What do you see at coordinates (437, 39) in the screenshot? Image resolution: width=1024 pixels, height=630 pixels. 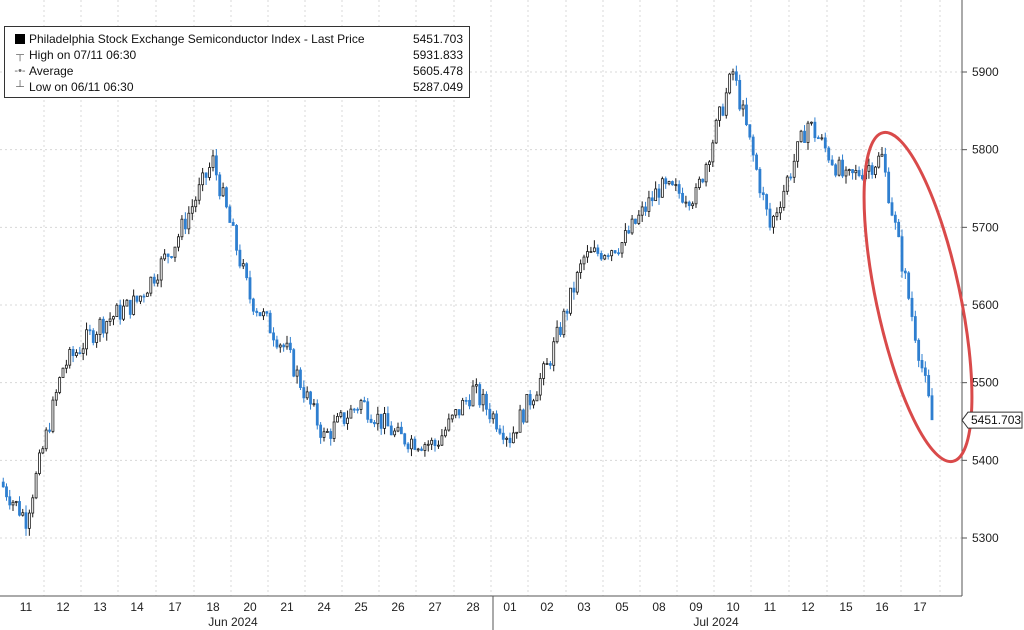 I see `legend-value: 5451.703` at bounding box center [437, 39].